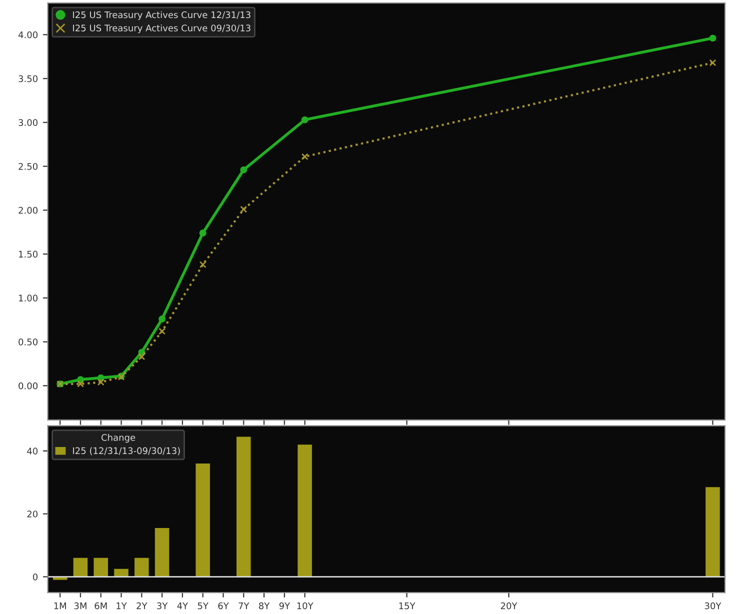 This screenshot has height=614, width=736. I want to click on y-tick-label: 40, so click(32, 451).